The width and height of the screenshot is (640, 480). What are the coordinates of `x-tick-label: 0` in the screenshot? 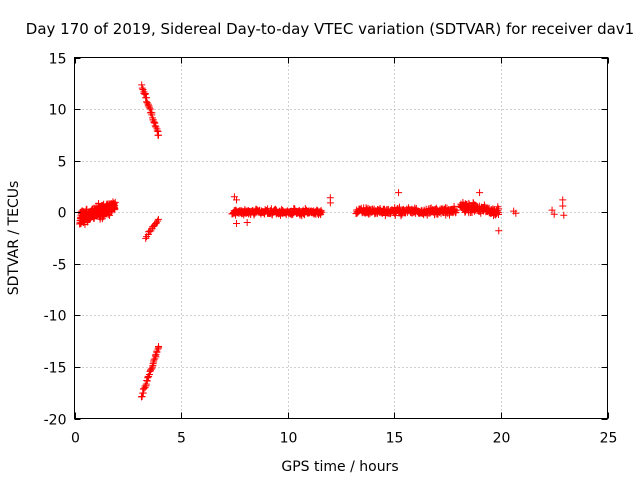 It's located at (75, 439).